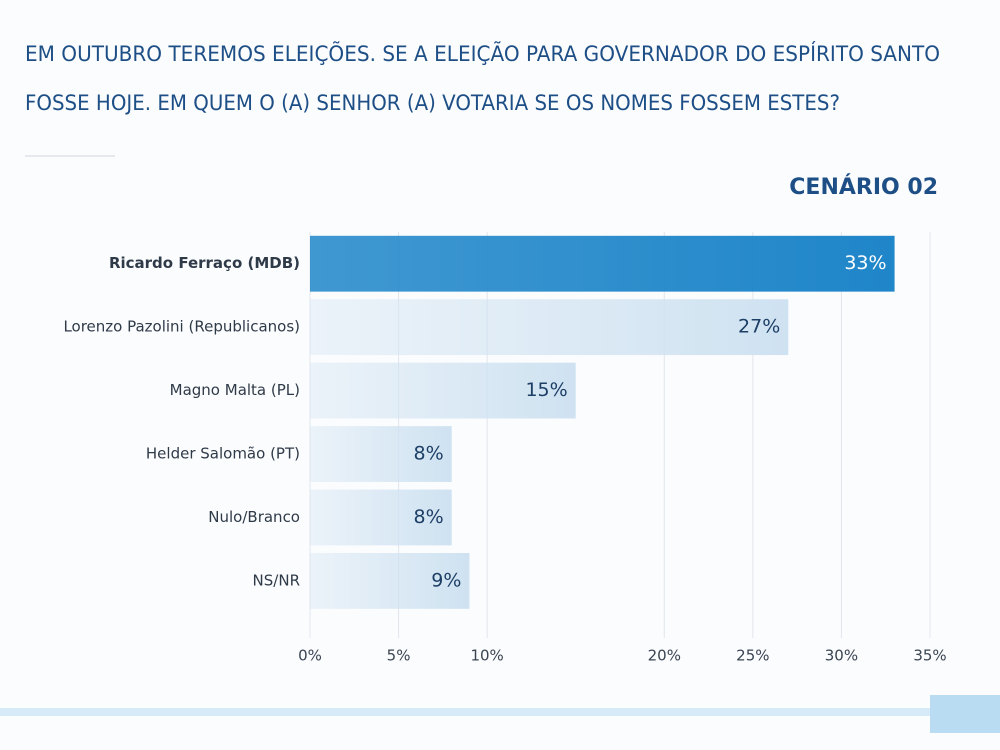 The width and height of the screenshot is (1000, 750). I want to click on x-tick-label: 10%, so click(486, 656).